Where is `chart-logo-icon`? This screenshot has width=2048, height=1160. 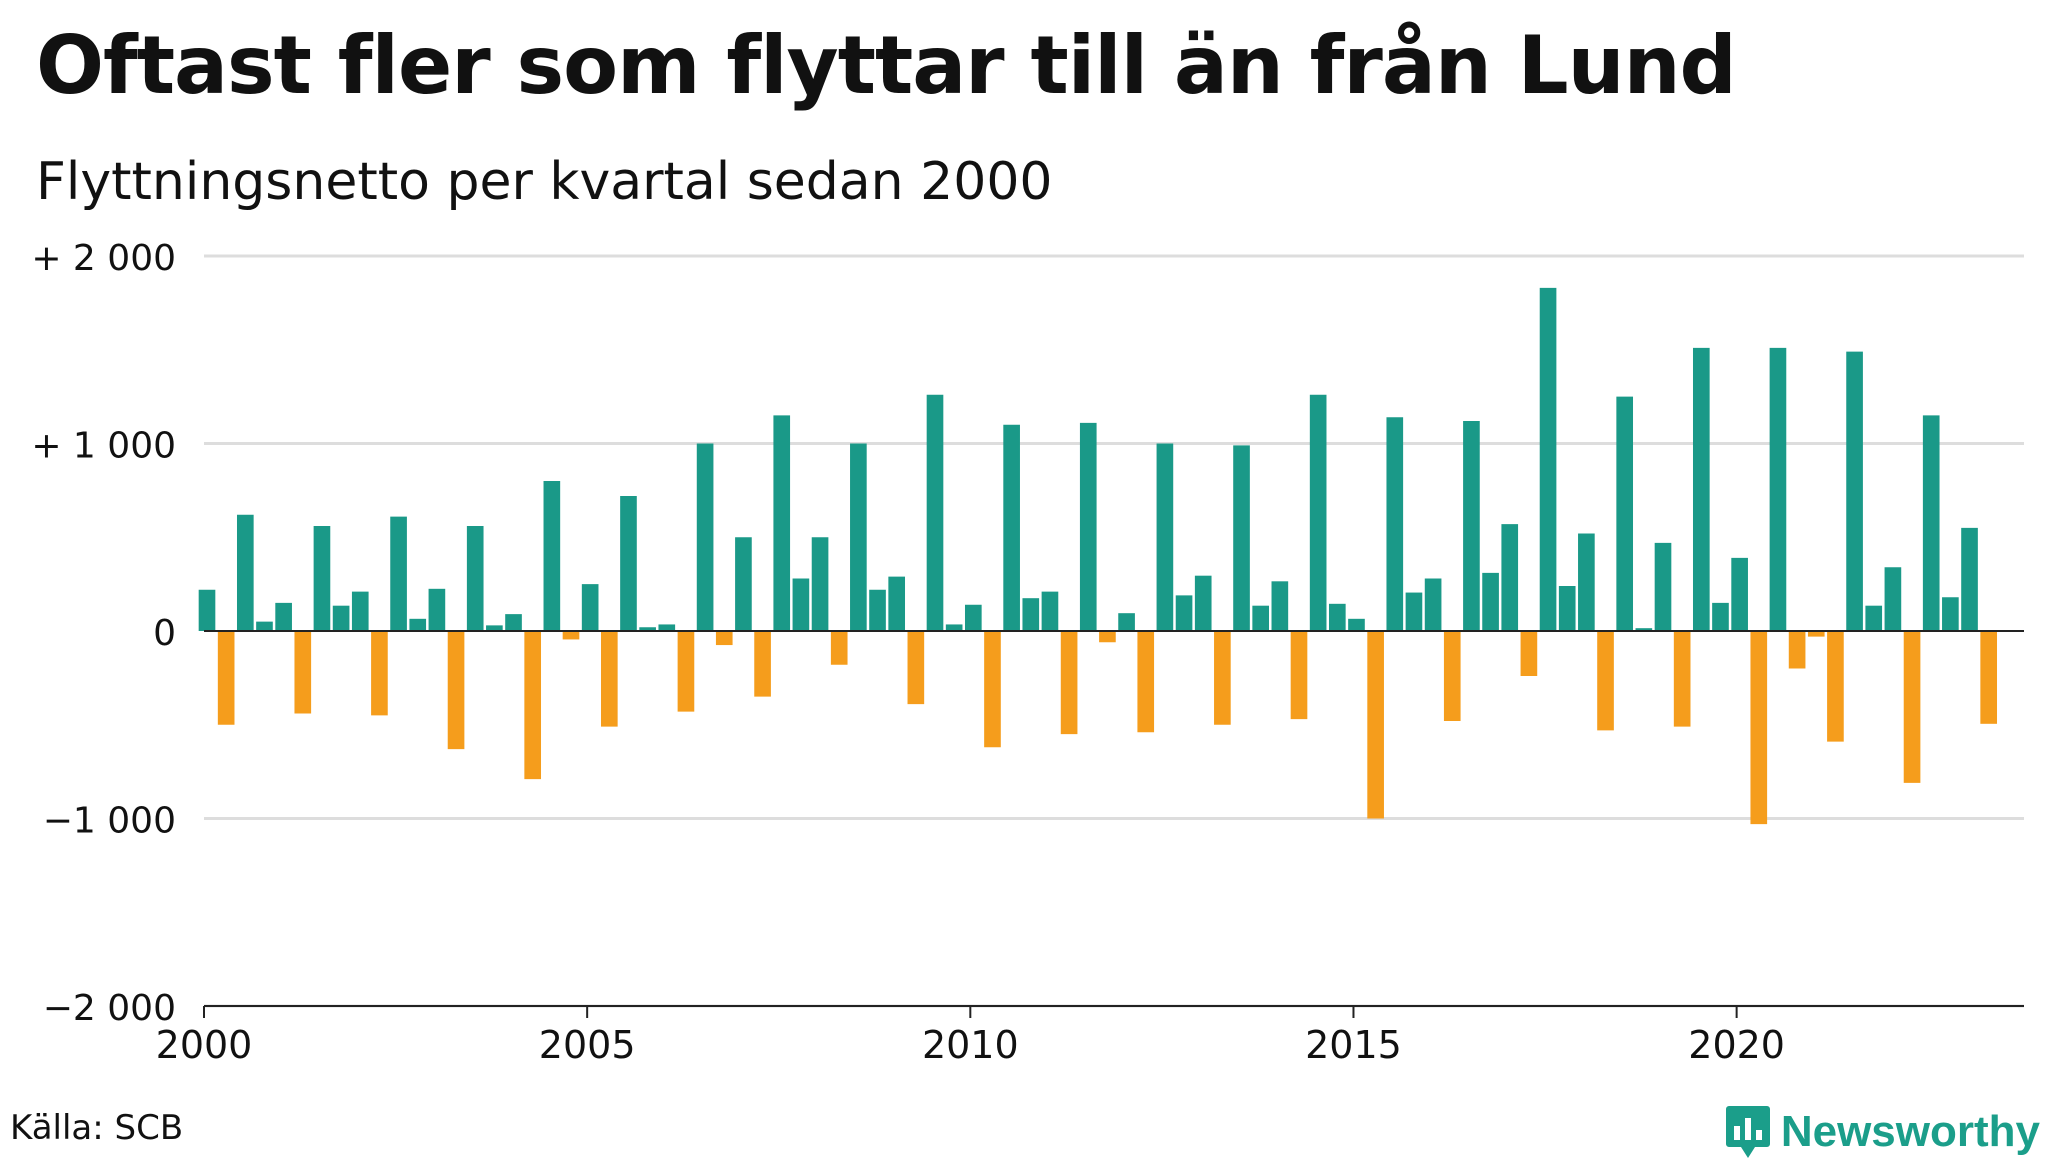 chart-logo-icon is located at coordinates (1747, 1132).